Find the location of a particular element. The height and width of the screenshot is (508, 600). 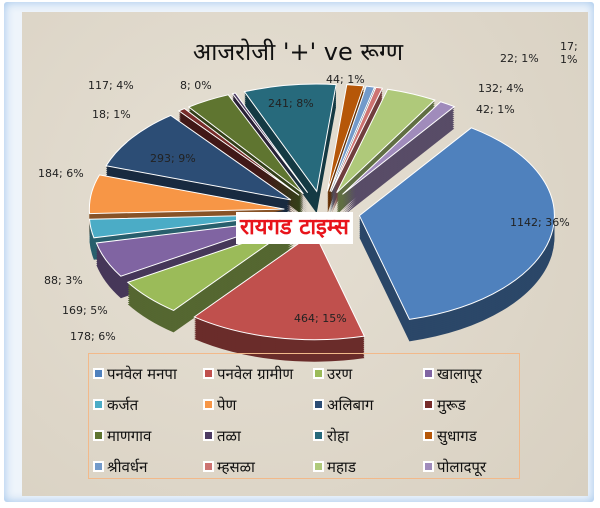

legend-item: पोलादपूर is located at coordinates (473, 466).